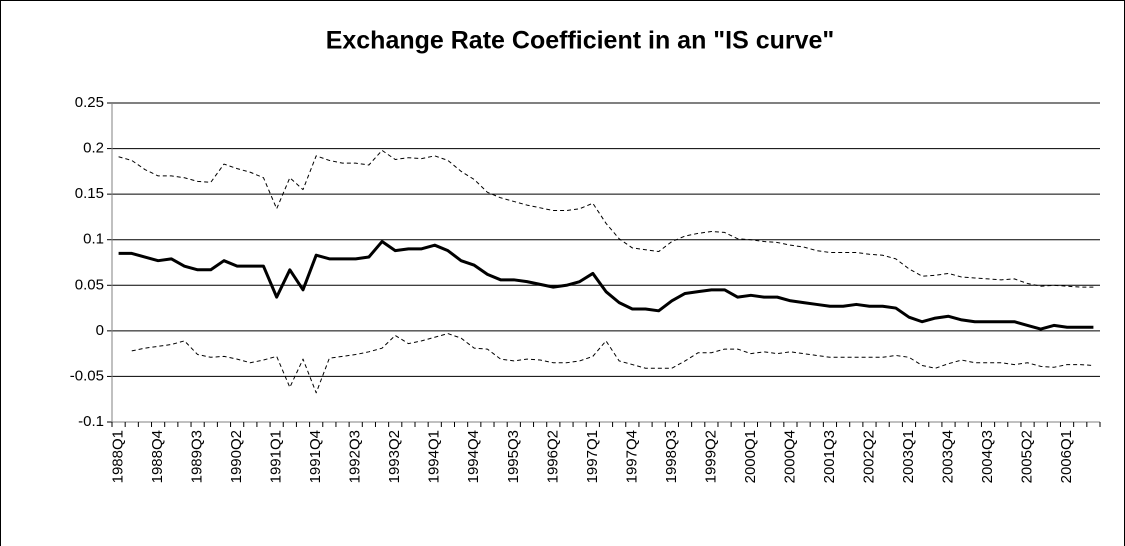 This screenshot has height=546, width=1125. What do you see at coordinates (197, 456) in the screenshot?
I see `x-tick-label: 1989Q3` at bounding box center [197, 456].